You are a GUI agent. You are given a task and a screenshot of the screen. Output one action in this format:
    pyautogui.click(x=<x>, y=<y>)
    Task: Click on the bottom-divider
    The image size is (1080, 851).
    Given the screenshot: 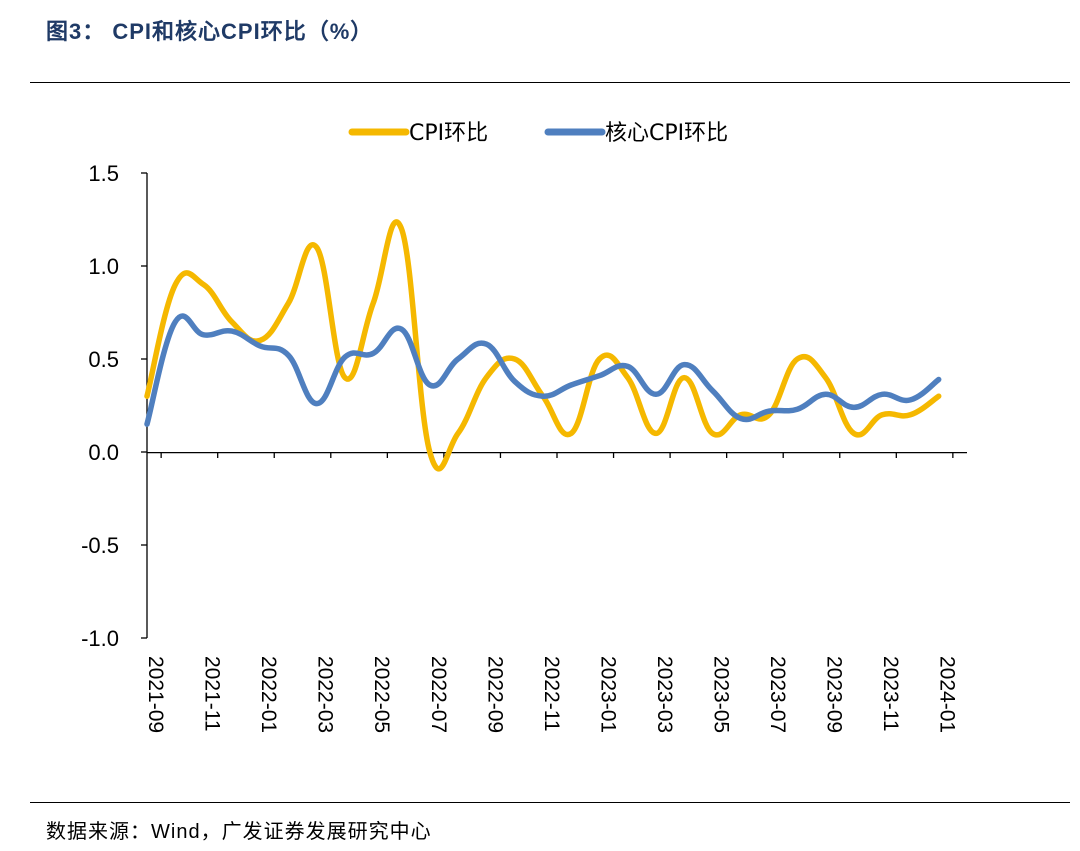 What is the action you would take?
    pyautogui.click(x=550, y=802)
    